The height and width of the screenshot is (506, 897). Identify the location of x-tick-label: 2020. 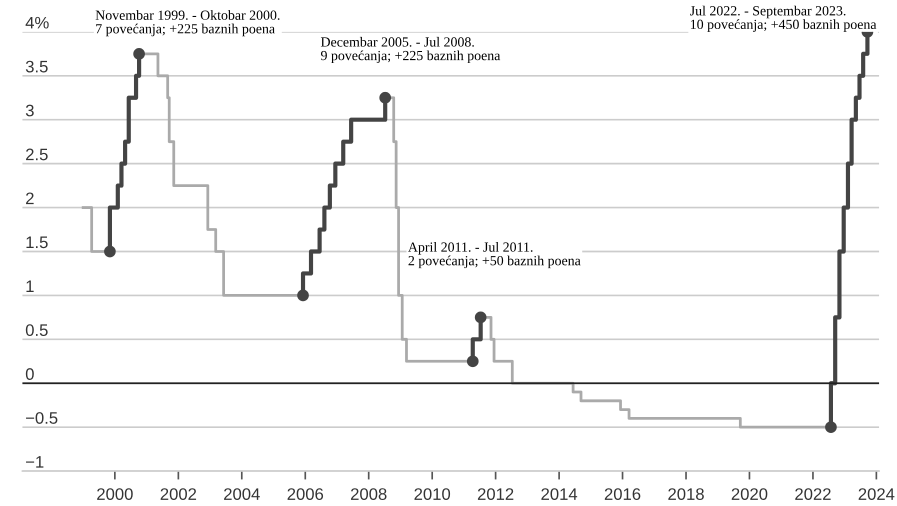
(750, 494).